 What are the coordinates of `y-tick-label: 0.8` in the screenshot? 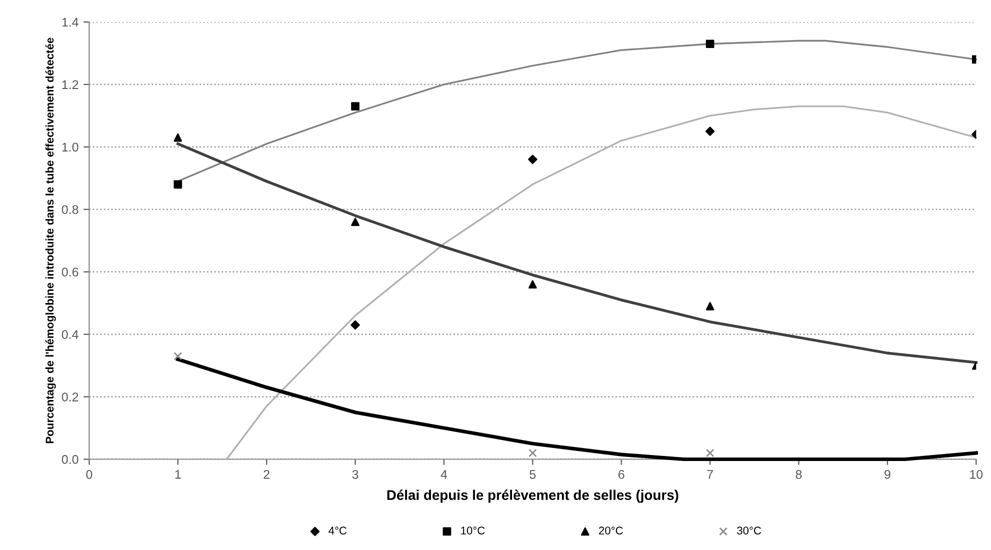 It's located at (70, 209).